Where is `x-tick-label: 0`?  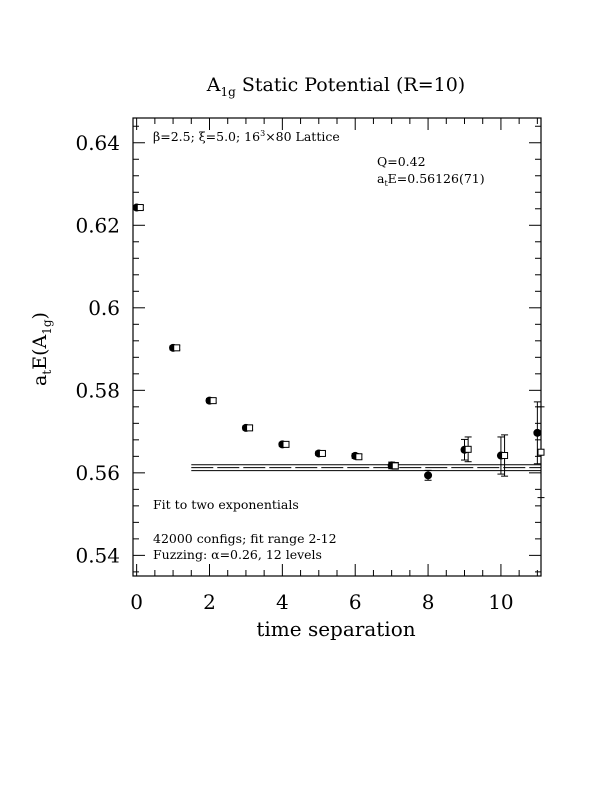 x-tick-label: 0 is located at coordinates (136, 602).